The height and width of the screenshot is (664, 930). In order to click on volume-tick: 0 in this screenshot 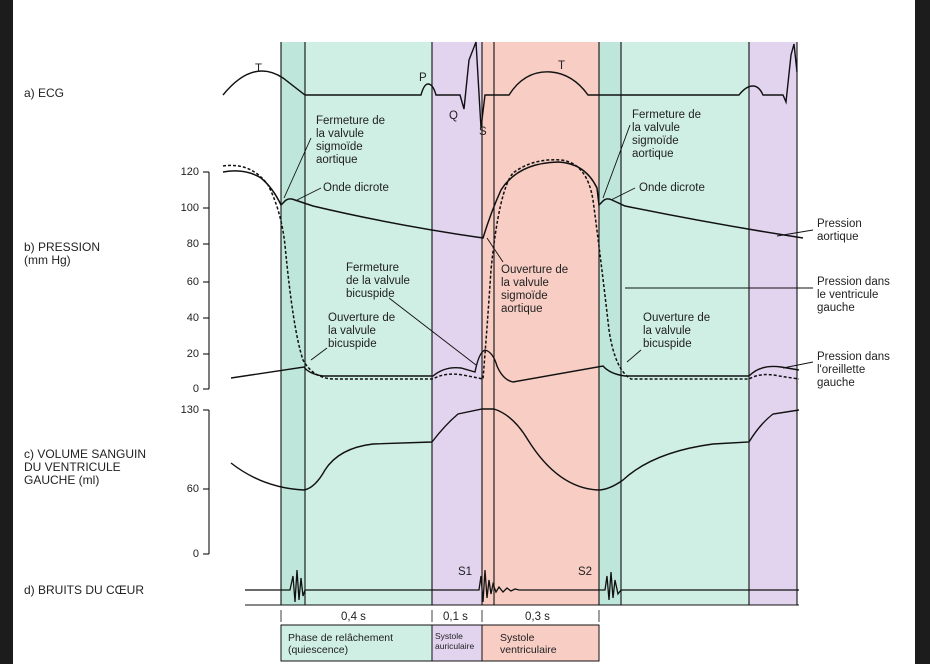, I will do `click(195, 554)`.